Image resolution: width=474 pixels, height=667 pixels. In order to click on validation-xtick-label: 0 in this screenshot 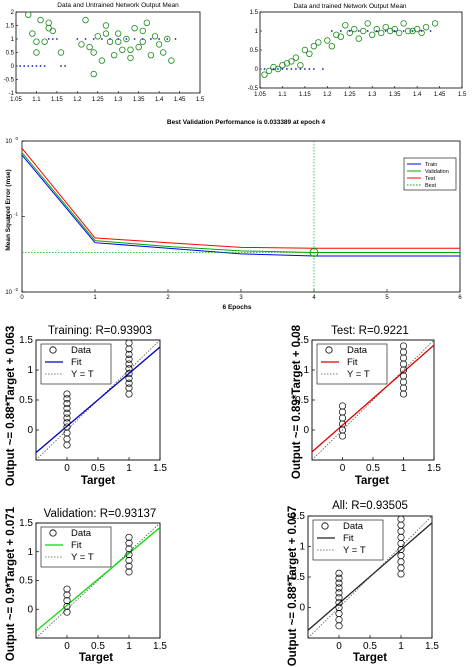, I will do `click(67, 646)`.